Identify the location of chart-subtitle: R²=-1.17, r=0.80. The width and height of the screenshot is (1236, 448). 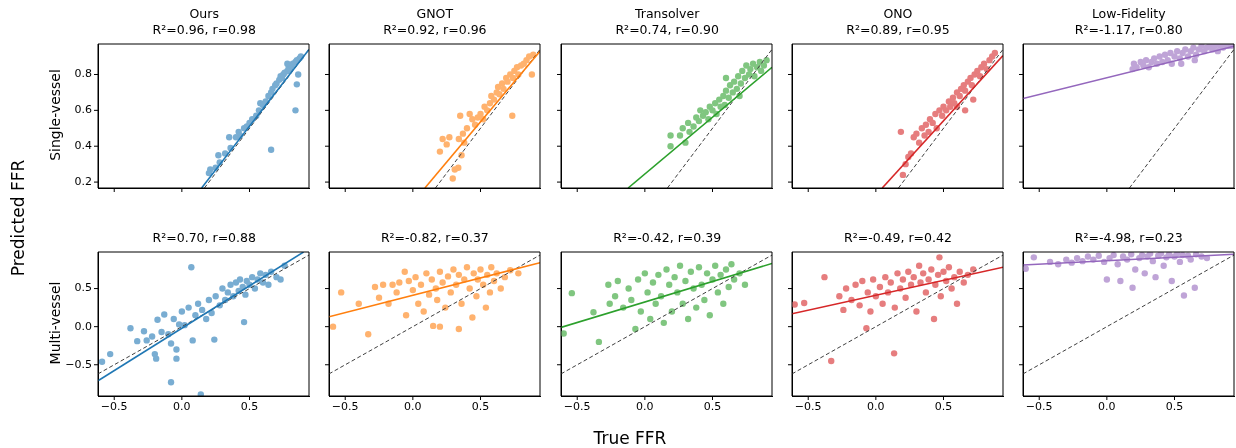
(1128, 29).